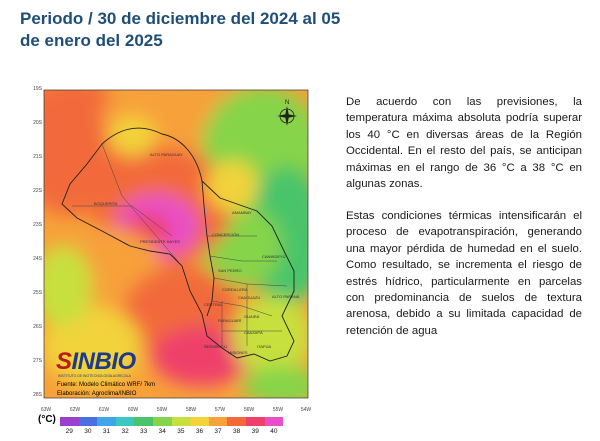  What do you see at coordinates (37, 259) in the screenshot?
I see `lat-label: 24S` at bounding box center [37, 259].